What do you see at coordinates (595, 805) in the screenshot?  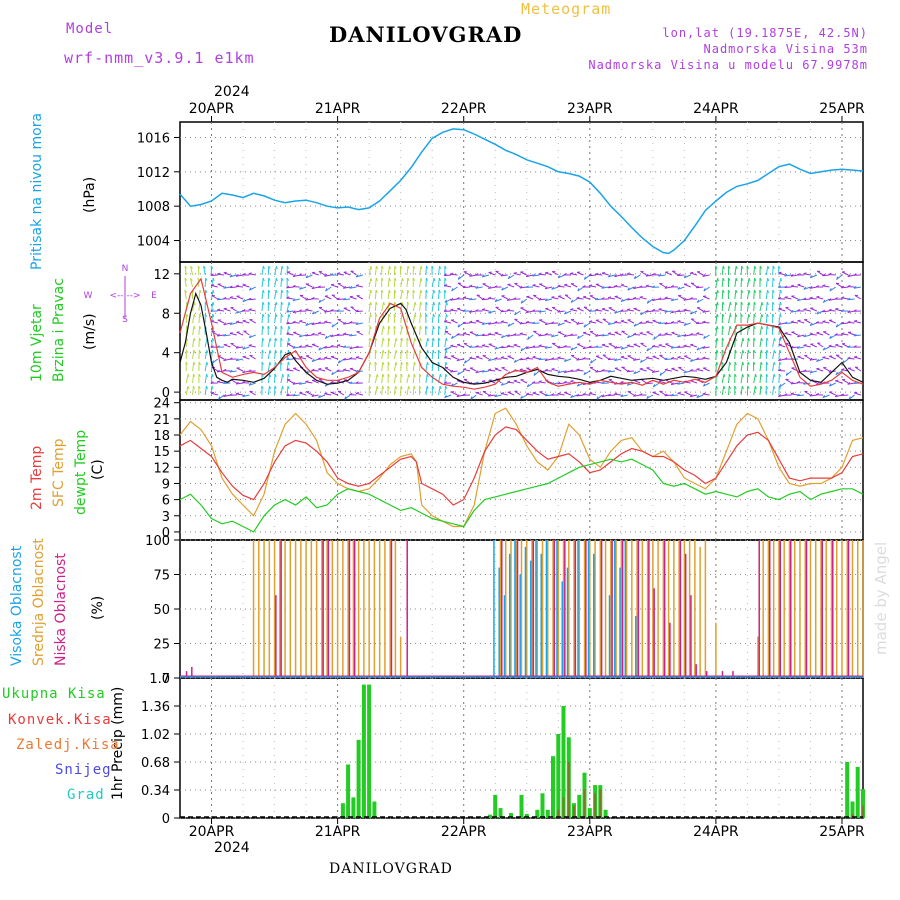 I see `convective-rain-bar` at bounding box center [595, 805].